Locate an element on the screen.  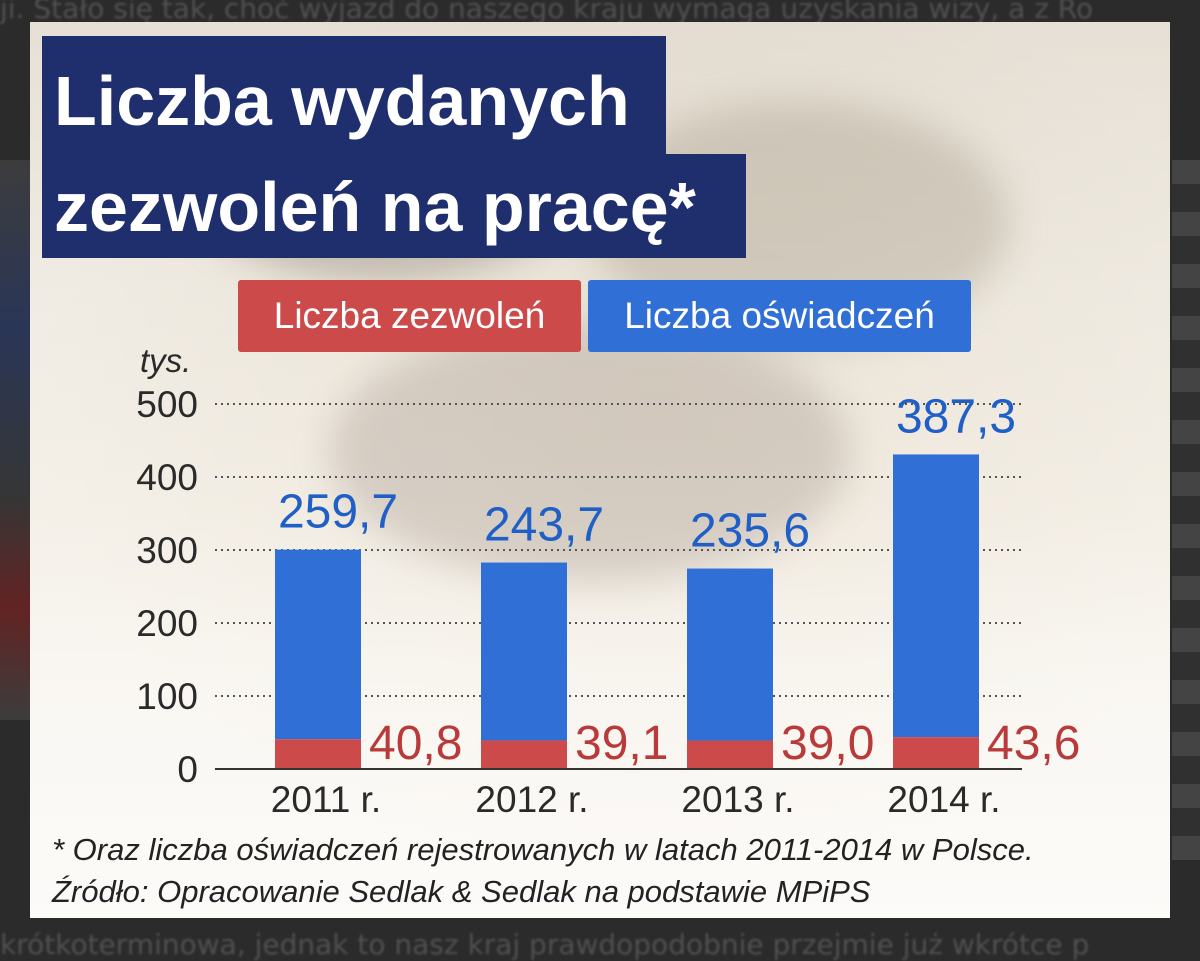
y-axis-unit-label: tys. is located at coordinates (165, 360).